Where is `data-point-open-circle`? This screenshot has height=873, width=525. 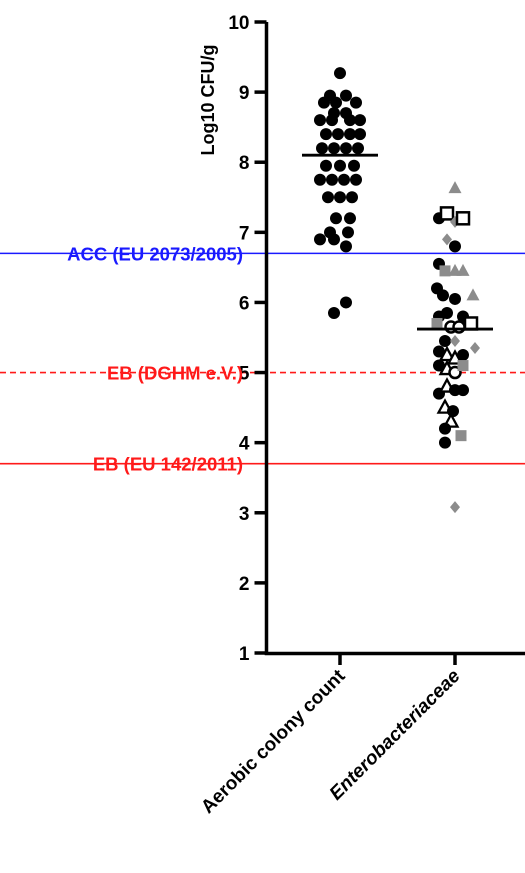
data-point-open-circle is located at coordinates (459, 327).